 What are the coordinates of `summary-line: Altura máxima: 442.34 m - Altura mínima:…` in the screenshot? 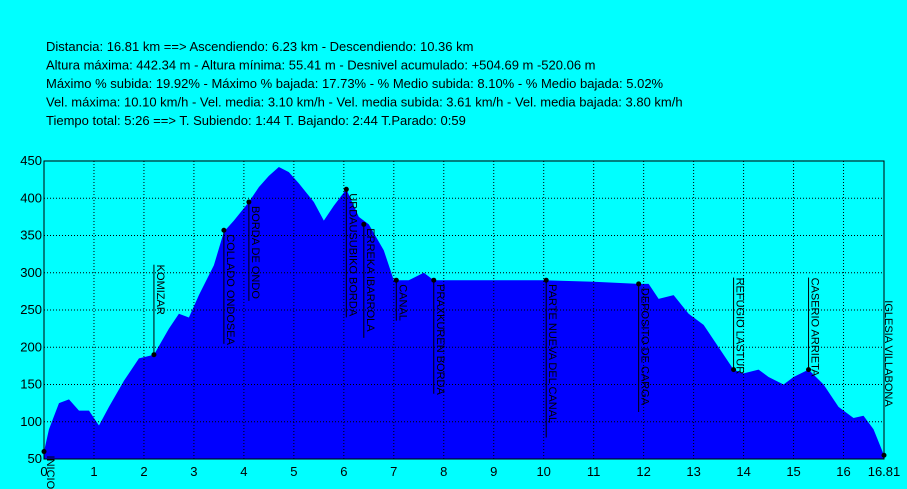 It's located at (321, 65).